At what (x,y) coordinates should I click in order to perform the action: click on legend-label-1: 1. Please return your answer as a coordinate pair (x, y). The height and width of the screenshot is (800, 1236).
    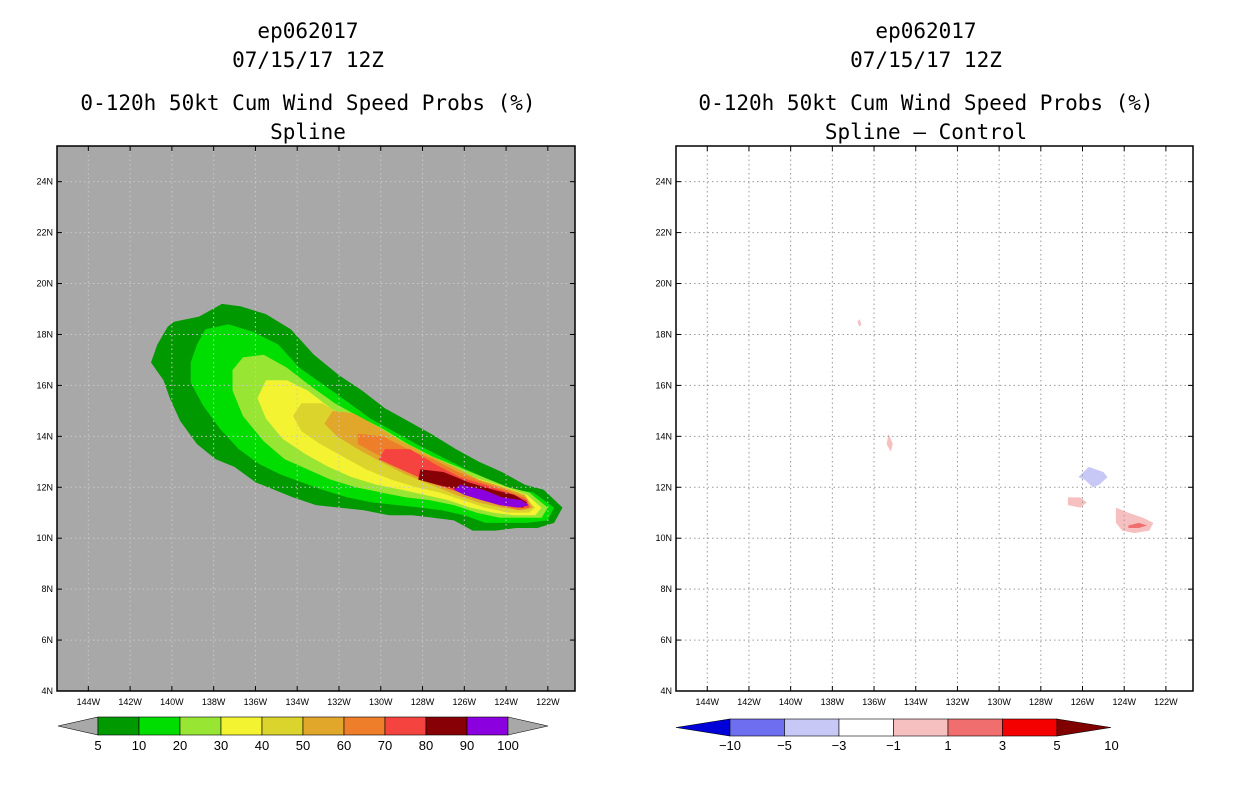
    Looking at the image, I should click on (947, 745).